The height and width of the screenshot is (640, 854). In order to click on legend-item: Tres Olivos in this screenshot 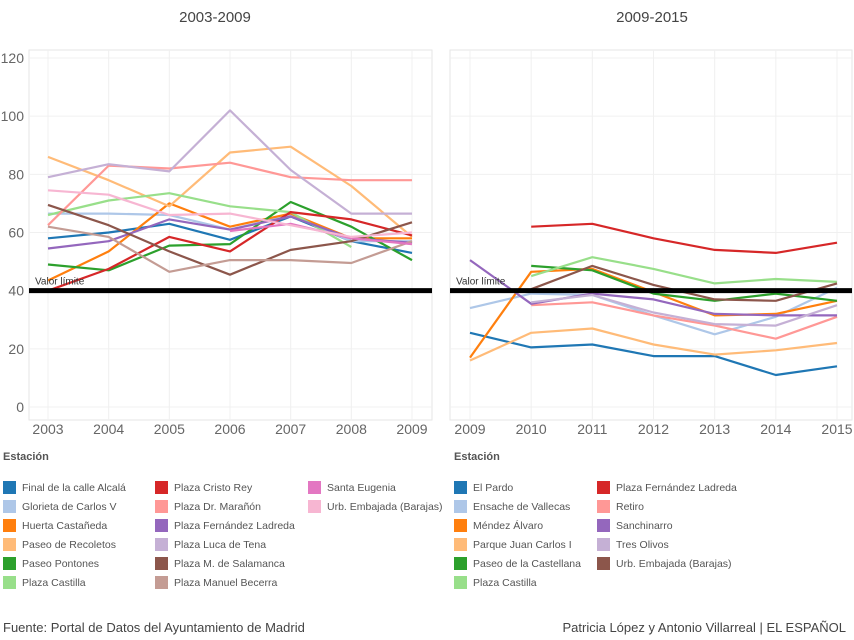, I will do `click(633, 545)`.